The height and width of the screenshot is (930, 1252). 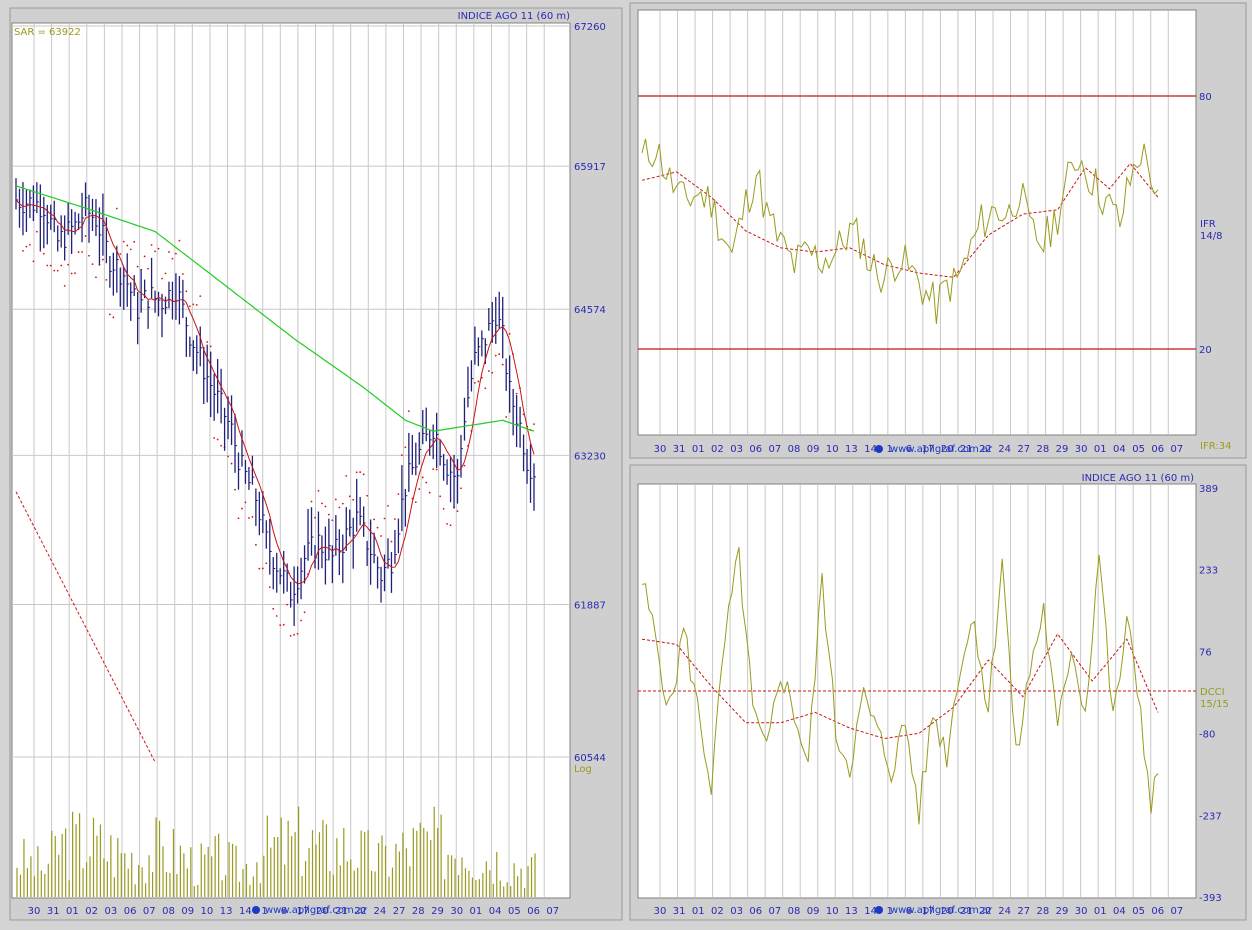 What do you see at coordinates (1214, 704) in the screenshot?
I see `cci-series-params: 15/15` at bounding box center [1214, 704].